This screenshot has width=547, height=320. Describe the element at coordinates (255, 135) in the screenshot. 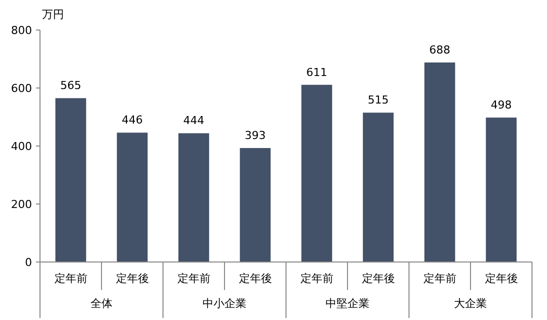

I see `data-label: 393` at that location.